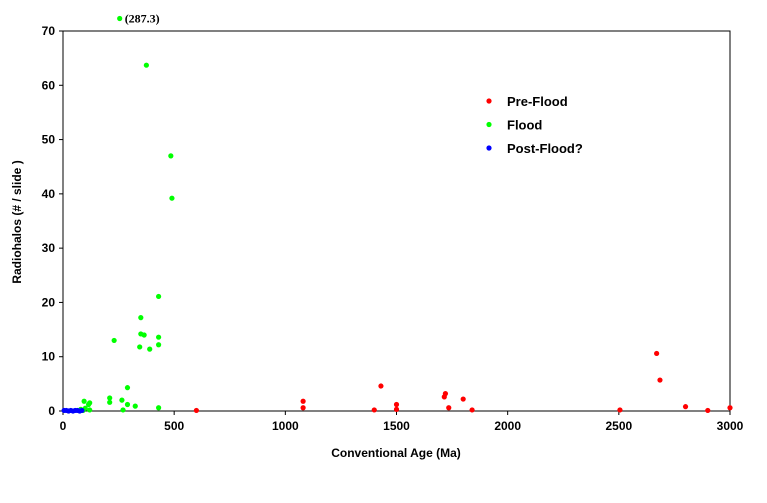 This screenshot has width=767, height=503. Describe the element at coordinates (63, 426) in the screenshot. I see `x-tick-label: 0` at that location.